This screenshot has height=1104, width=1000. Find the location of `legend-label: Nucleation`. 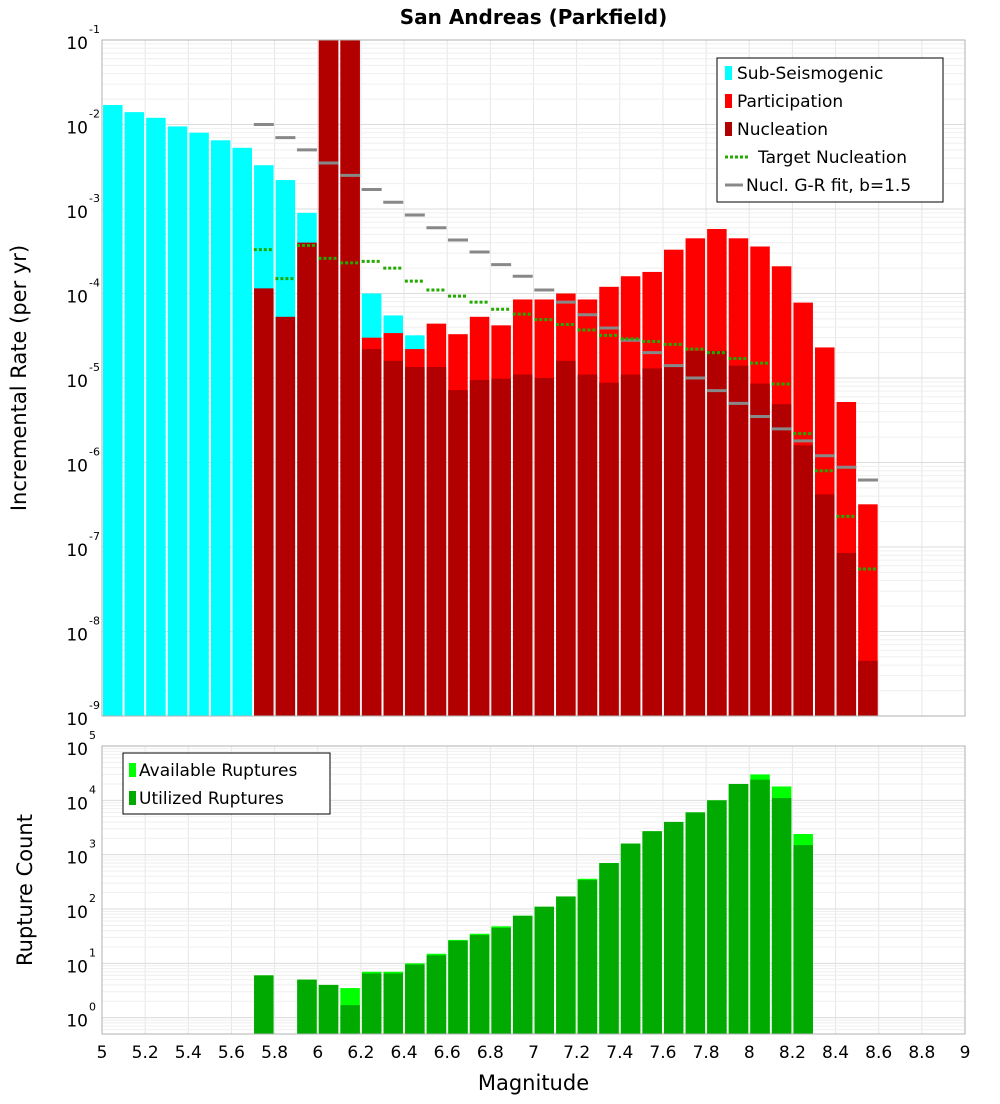

legend-label: Nucleation is located at coordinates (782, 130).